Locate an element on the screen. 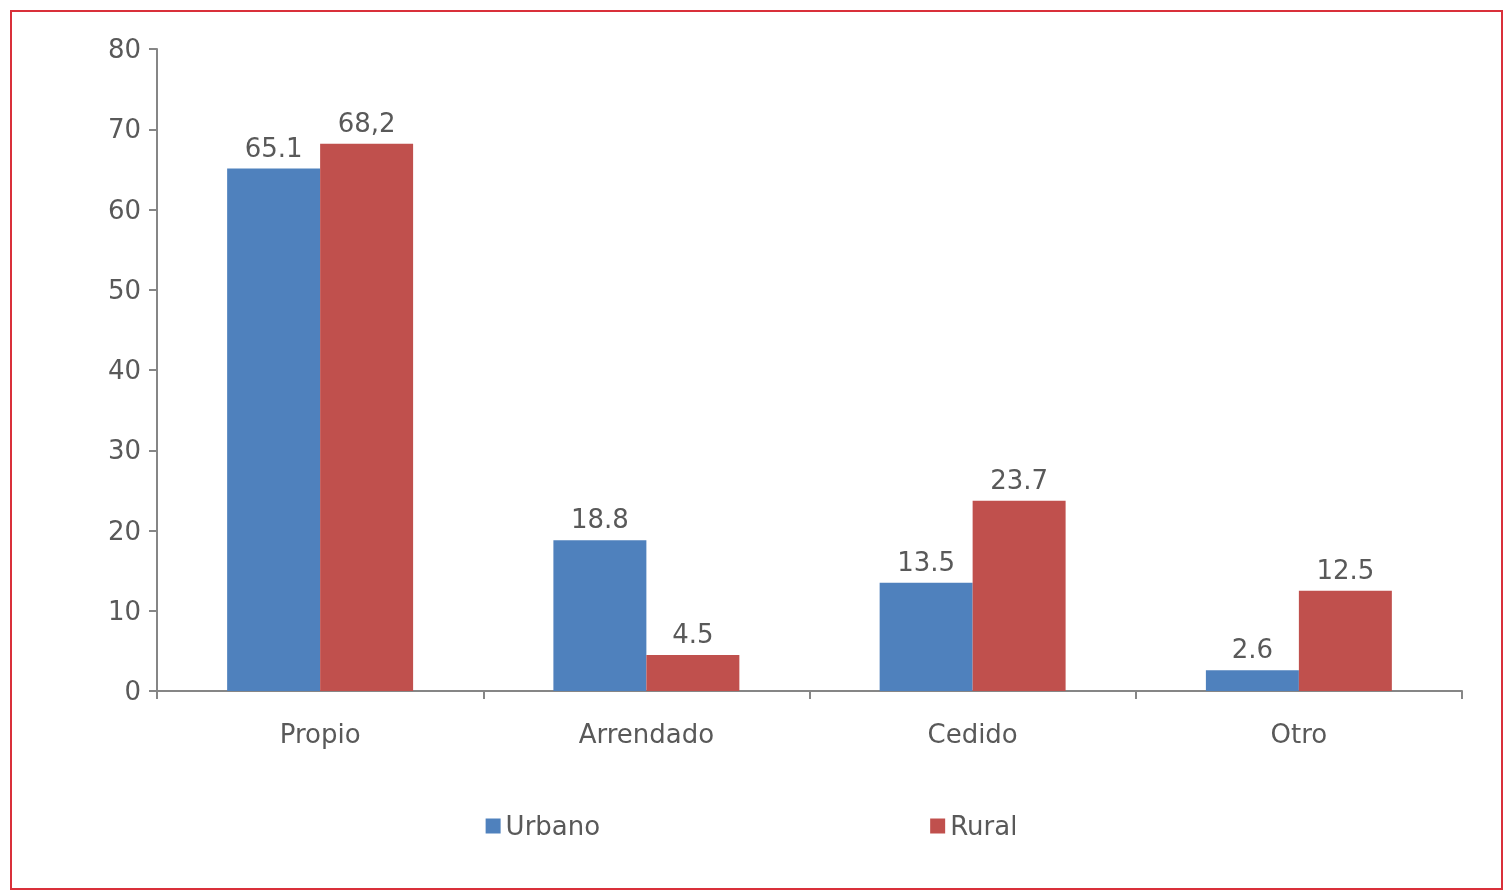  y-tick-label: 70 is located at coordinates (124, 129).